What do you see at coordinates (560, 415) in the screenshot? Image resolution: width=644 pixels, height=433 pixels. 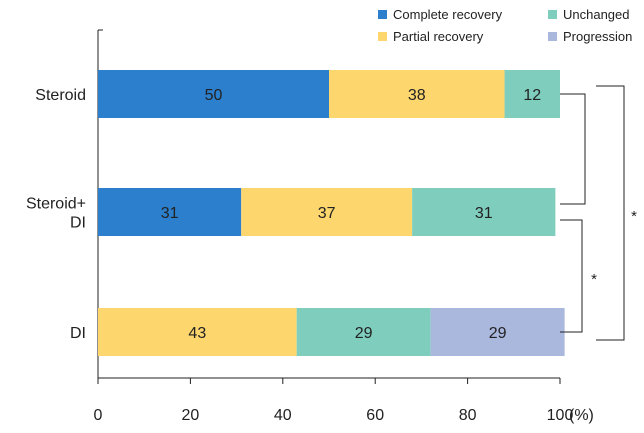 I see `x-tick-label-100: 100` at bounding box center [560, 415].